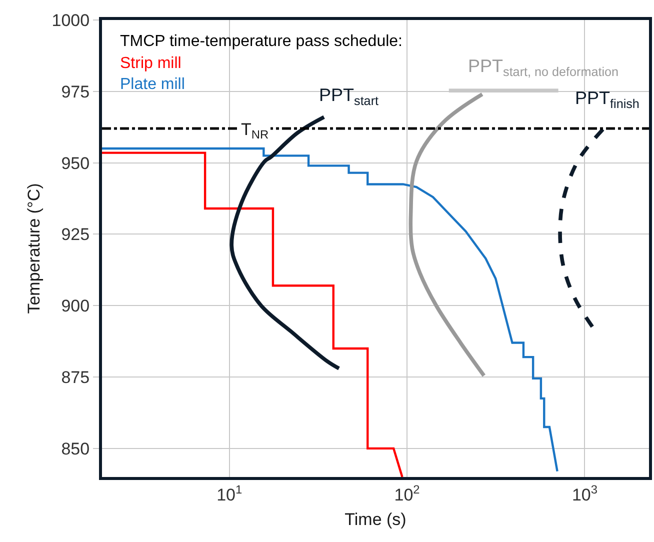 This screenshot has height=542, width=654. I want to click on y-tick-label: 875, so click(75, 377).